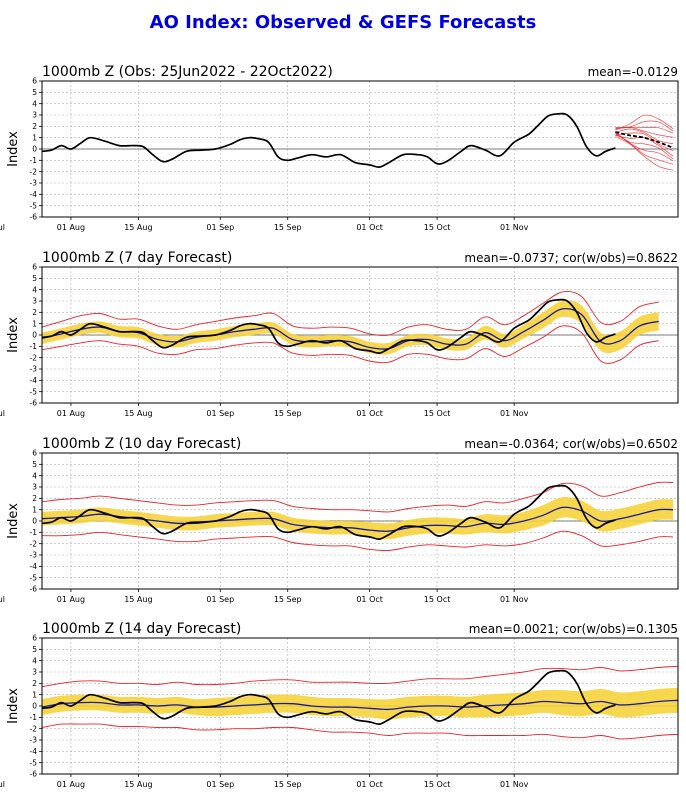 The width and height of the screenshot is (686, 800). I want to click on panel-stats: mean=-0.0129, so click(633, 72).